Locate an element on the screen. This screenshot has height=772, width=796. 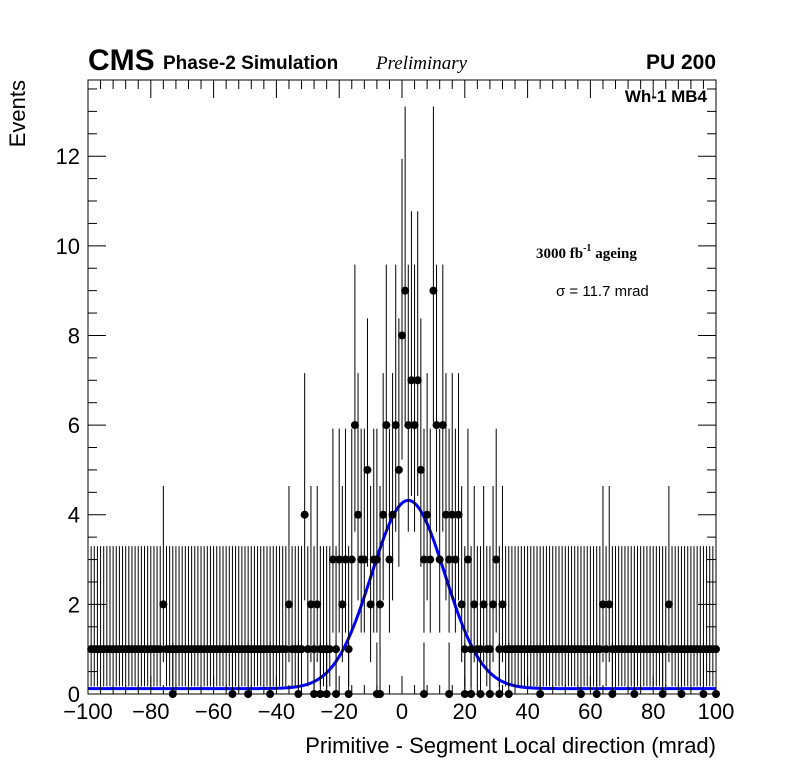
y-tick-label: 4 is located at coordinates (74, 515).